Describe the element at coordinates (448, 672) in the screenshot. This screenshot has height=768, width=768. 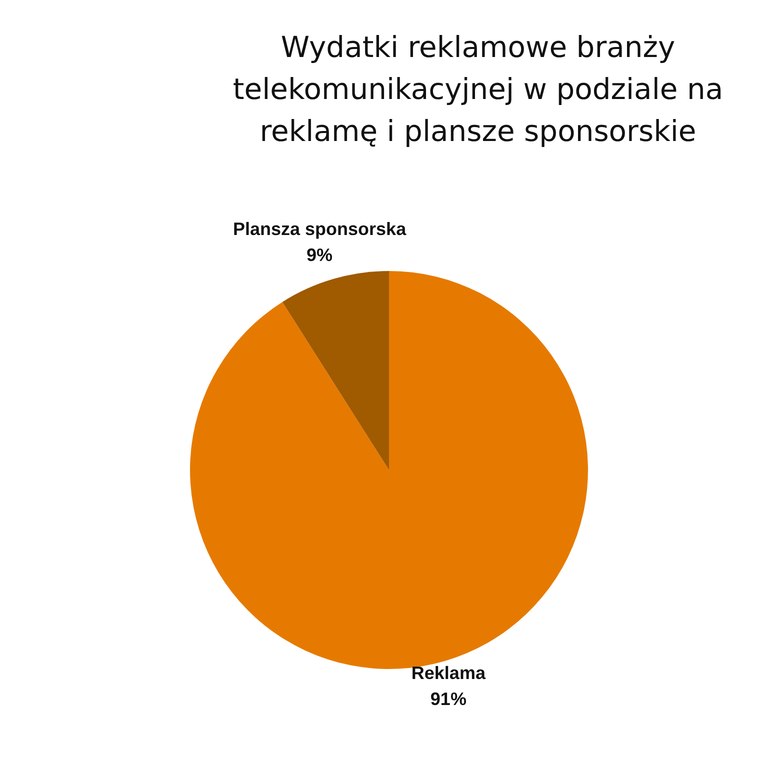
I see `slice-label: Reklama` at that location.